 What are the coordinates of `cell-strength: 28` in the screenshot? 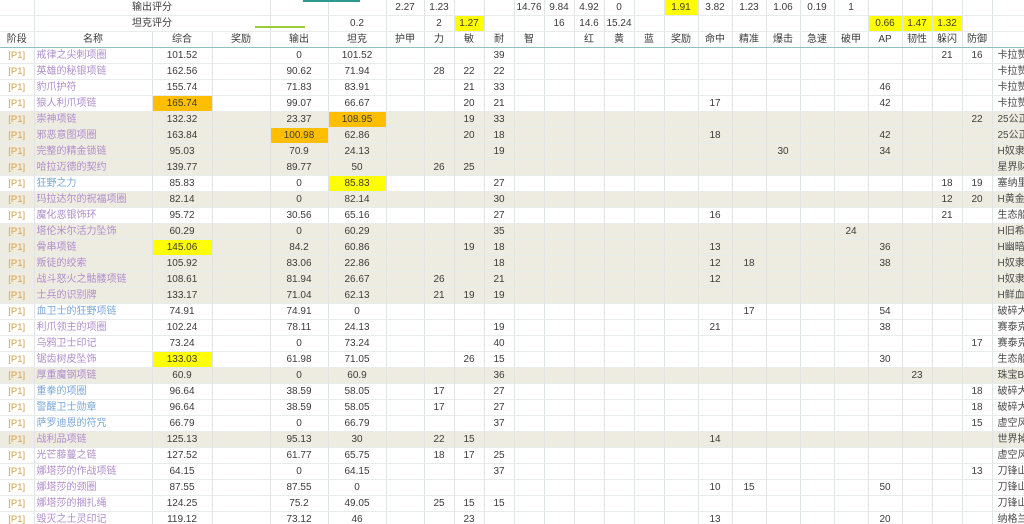 It's located at (439, 71).